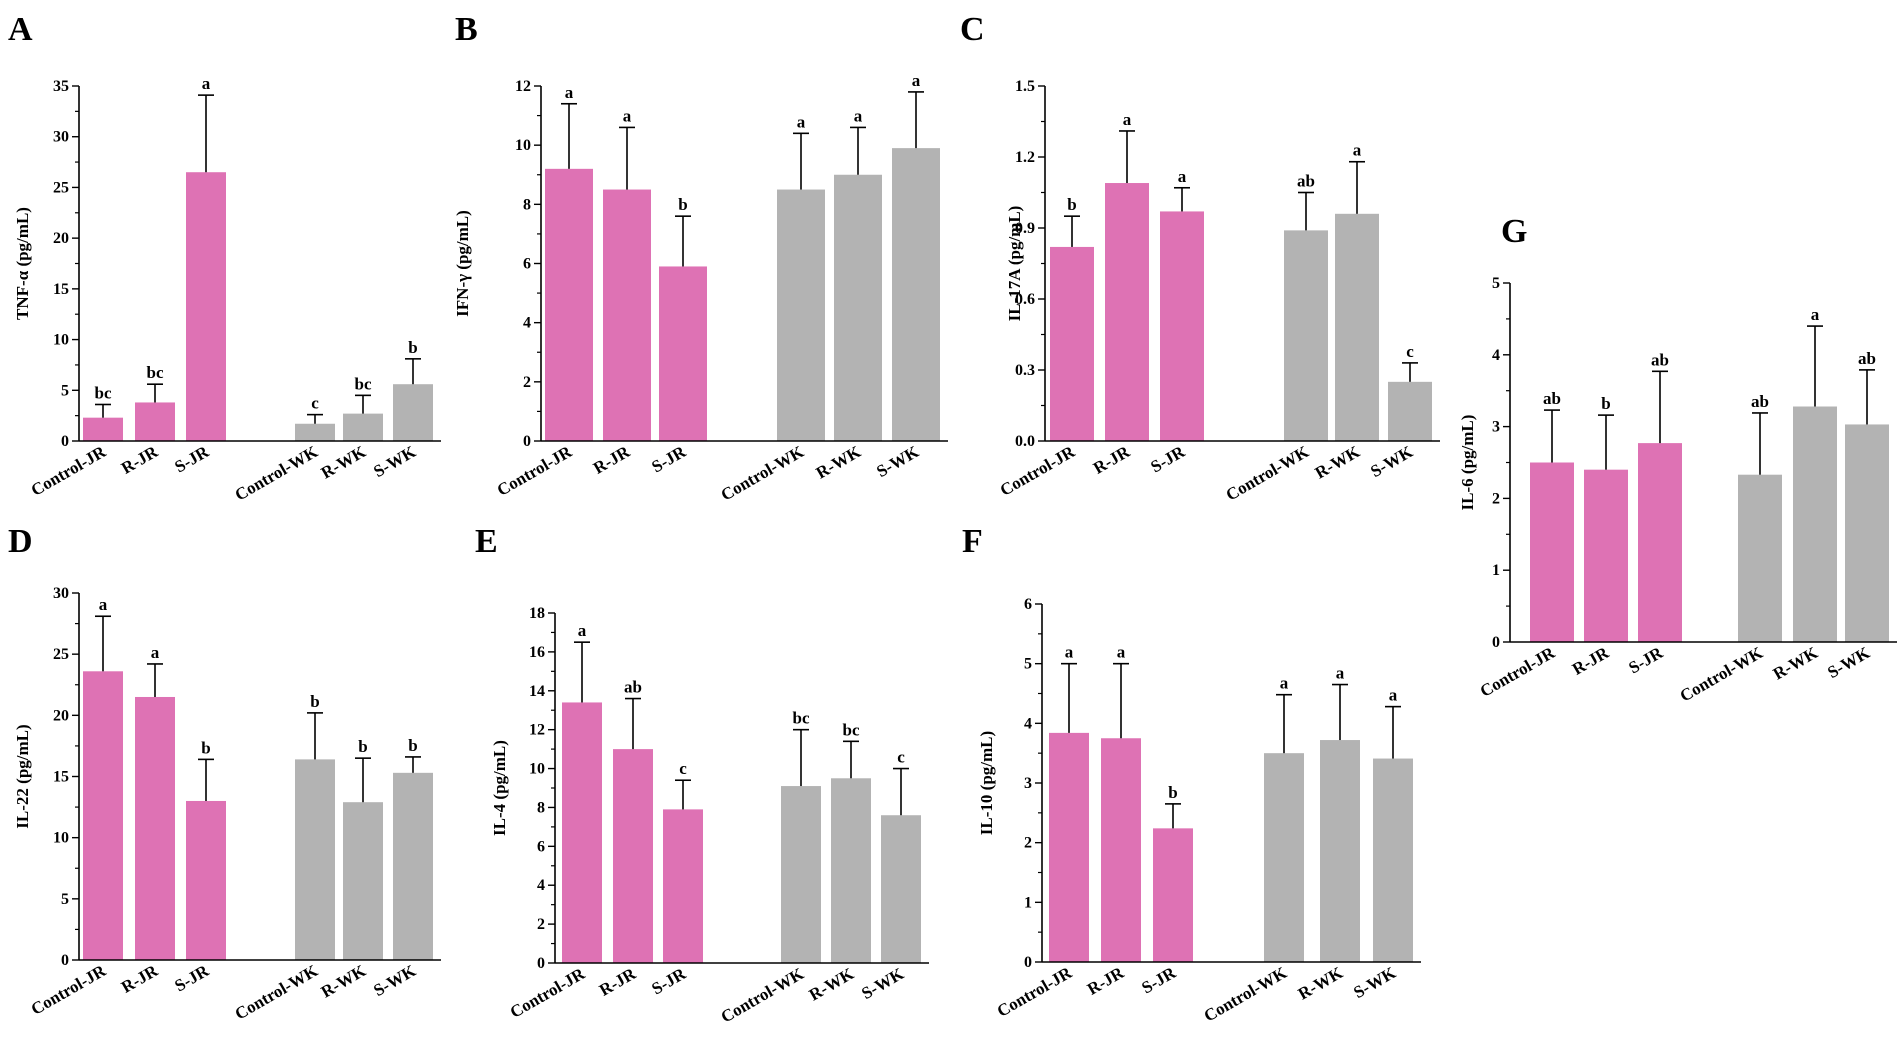 Image resolution: width=1902 pixels, height=1040 pixels. Describe the element at coordinates (537, 613) in the screenshot. I see `panel-e-y-tick-label: 18` at that location.